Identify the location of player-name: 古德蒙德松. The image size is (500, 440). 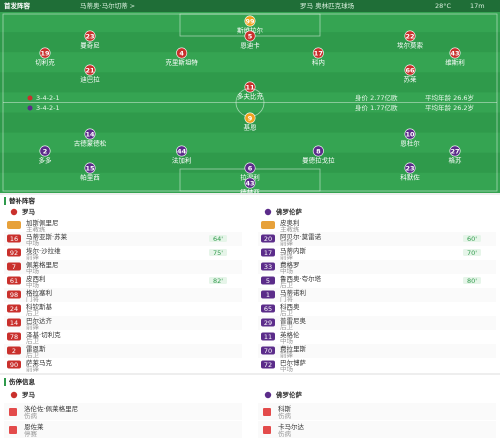
(90, 143).